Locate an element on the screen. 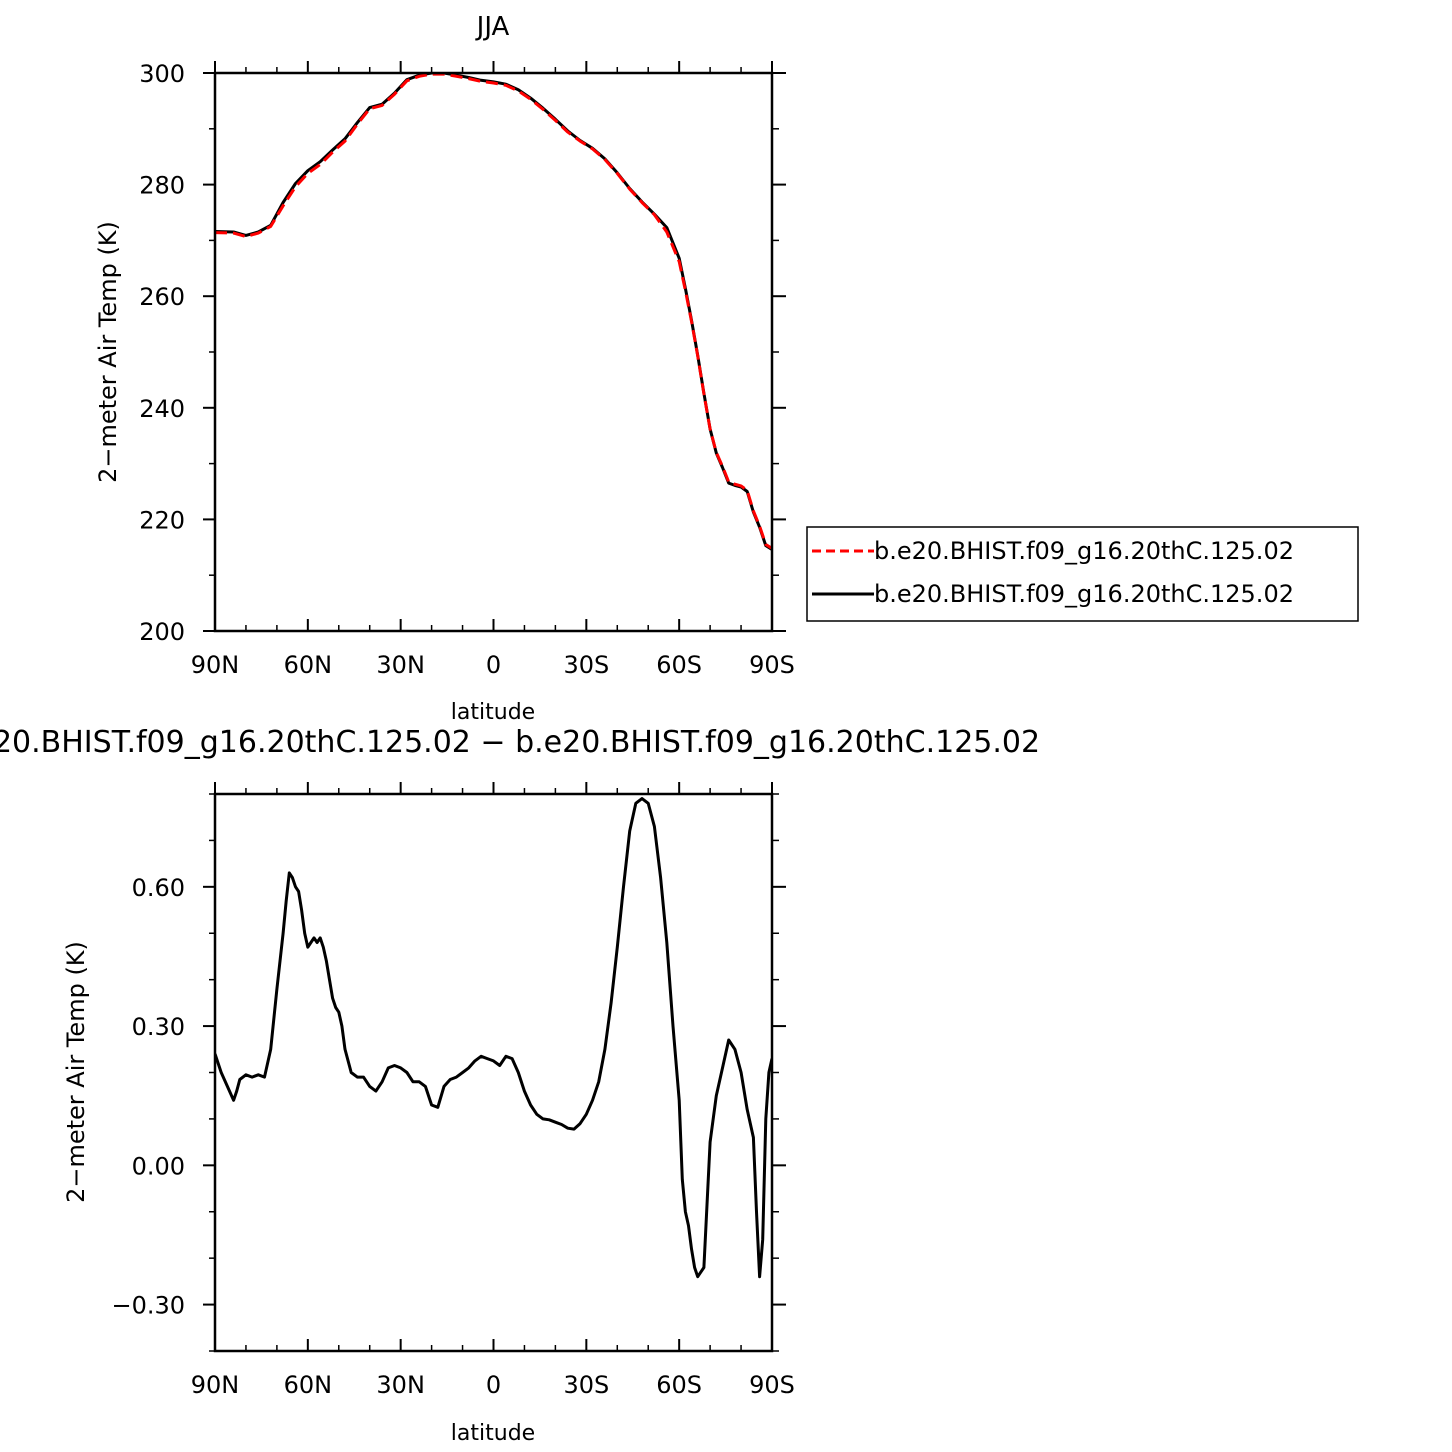  bottom-series-lines is located at coordinates (493, 1038).